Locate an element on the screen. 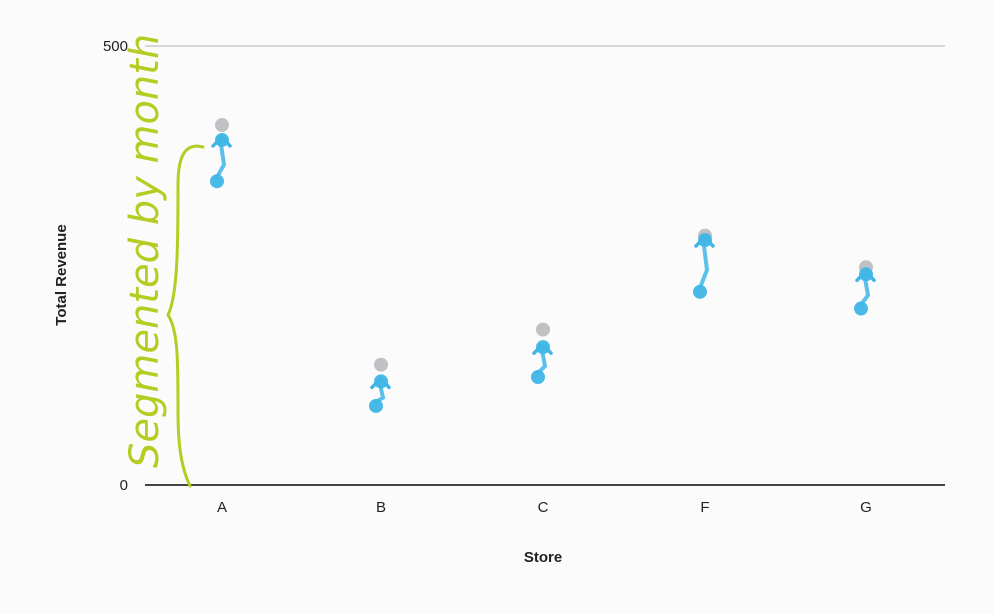 This screenshot has width=994, height=614. y-axis-title: Total Revenue is located at coordinates (61, 274).